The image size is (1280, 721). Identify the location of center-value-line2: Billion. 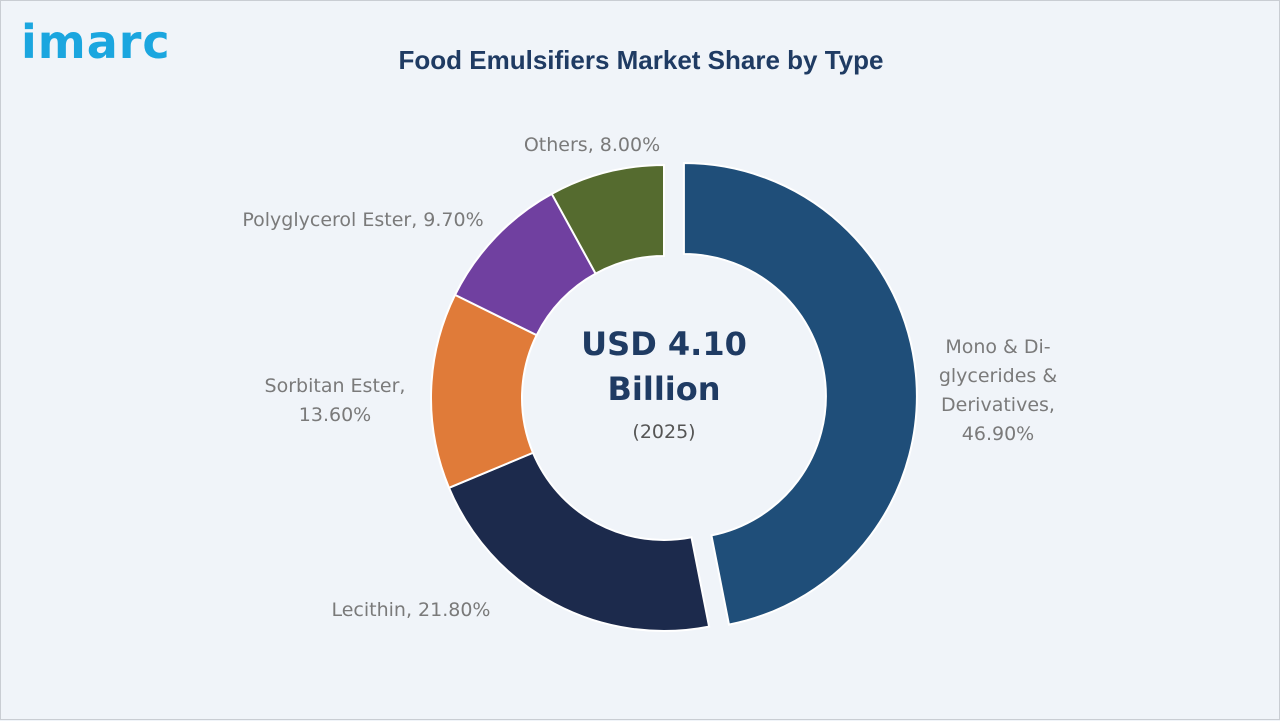
(663, 389).